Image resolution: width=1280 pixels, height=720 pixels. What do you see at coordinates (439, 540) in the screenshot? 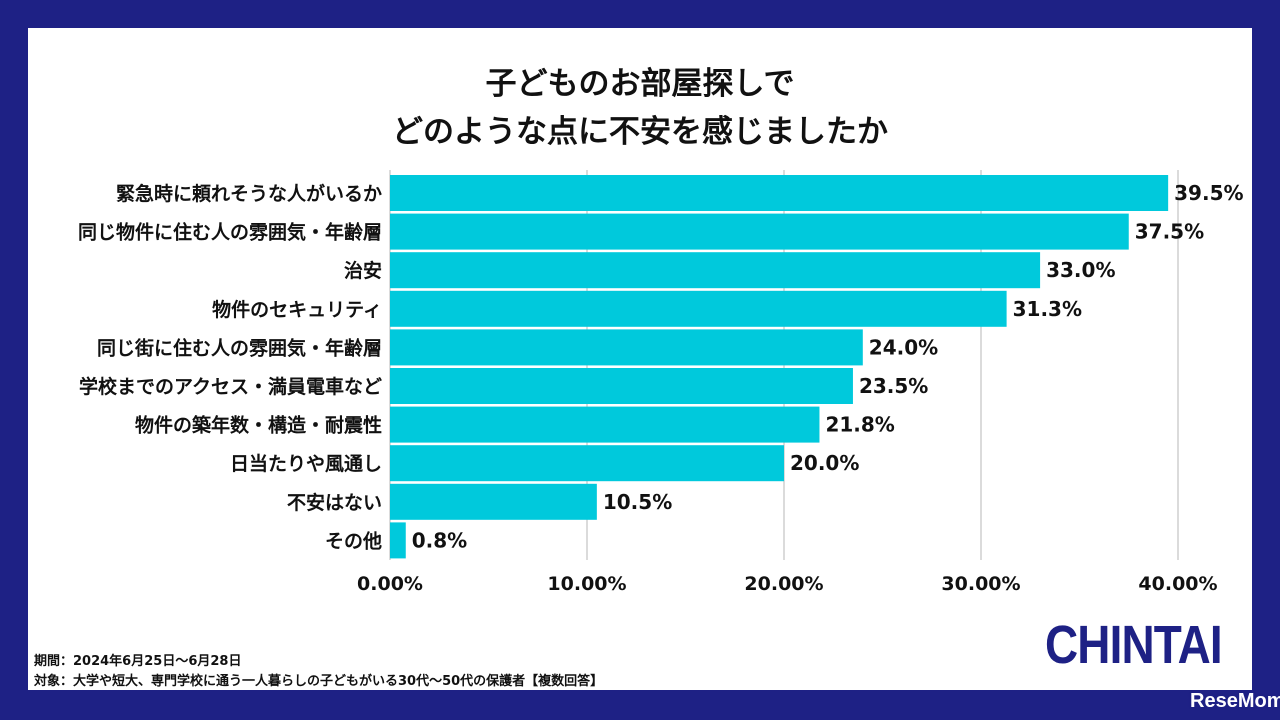
I see `data-label: 0.8%` at bounding box center [439, 540].